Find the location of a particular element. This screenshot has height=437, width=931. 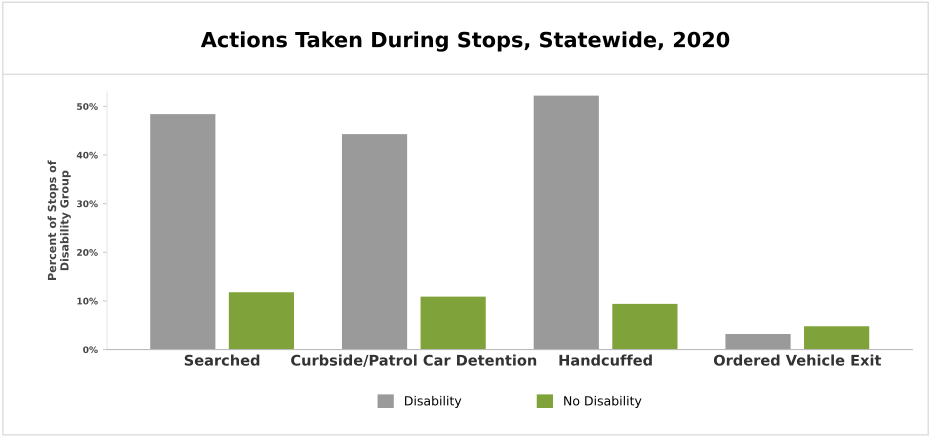

y-tick-label: 10% is located at coordinates (87, 301).